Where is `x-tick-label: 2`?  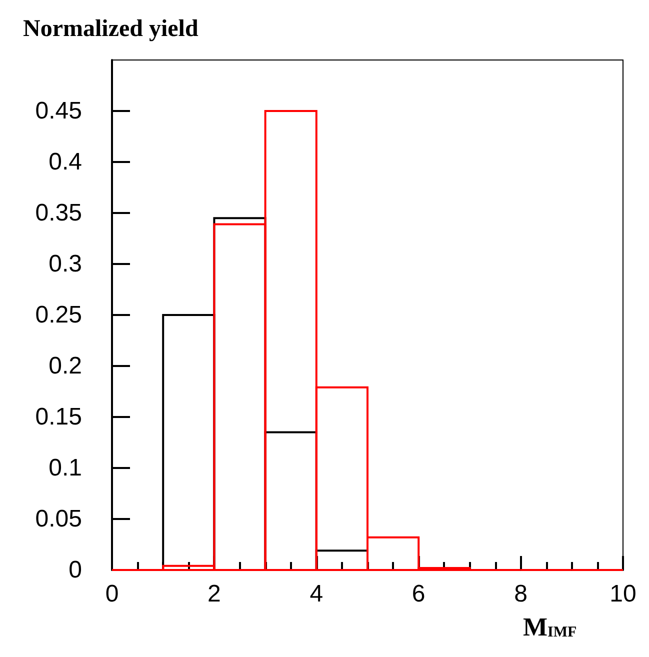 x-tick-label: 2 is located at coordinates (214, 594).